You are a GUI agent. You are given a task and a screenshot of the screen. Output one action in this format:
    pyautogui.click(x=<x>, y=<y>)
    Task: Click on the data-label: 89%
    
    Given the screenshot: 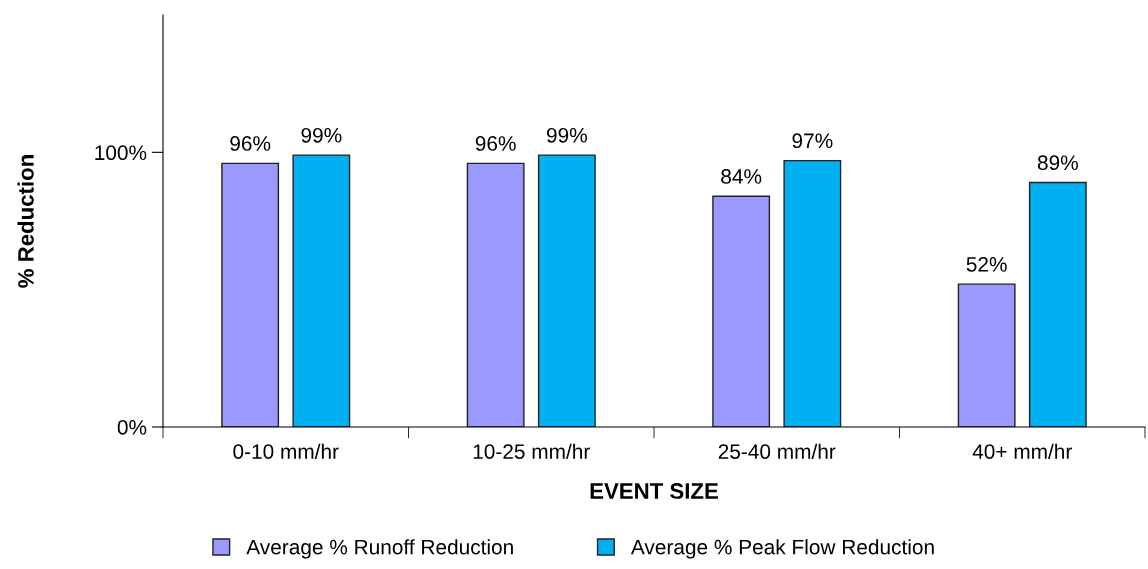 What is the action you would take?
    pyautogui.click(x=1057, y=163)
    